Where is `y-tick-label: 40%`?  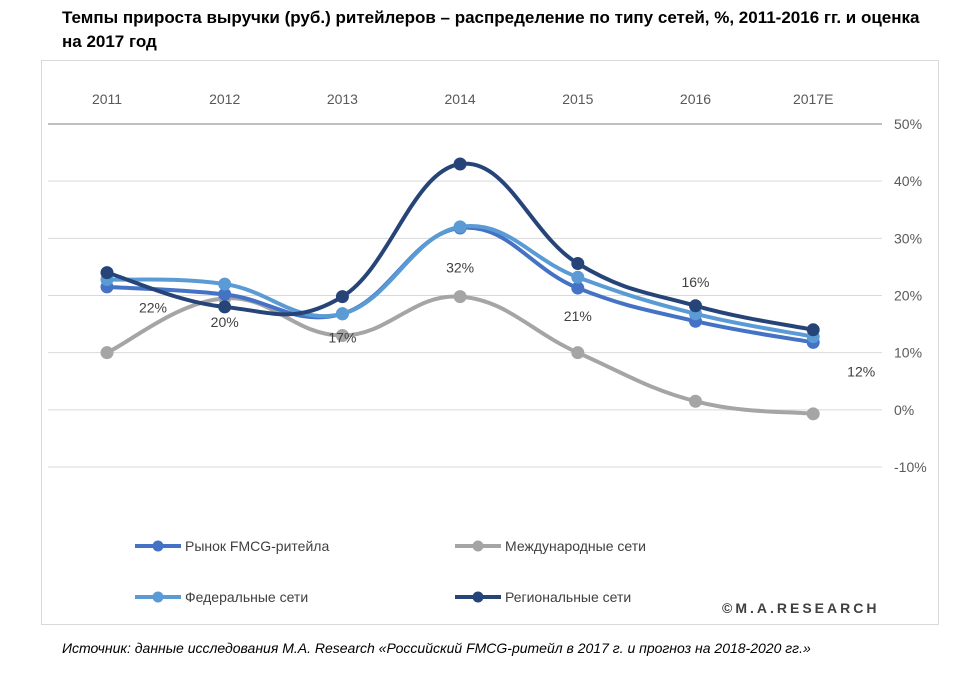 y-tick-label: 40% is located at coordinates (908, 181).